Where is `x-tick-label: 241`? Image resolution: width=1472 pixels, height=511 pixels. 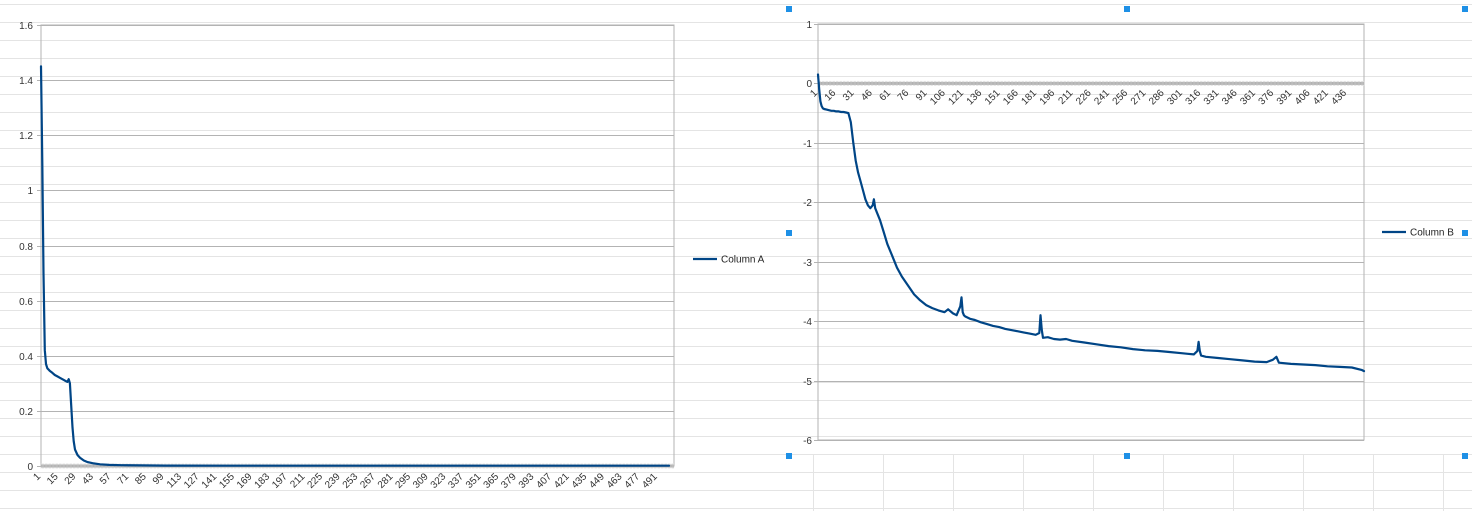 x-tick-label: 241 is located at coordinates (1102, 97).